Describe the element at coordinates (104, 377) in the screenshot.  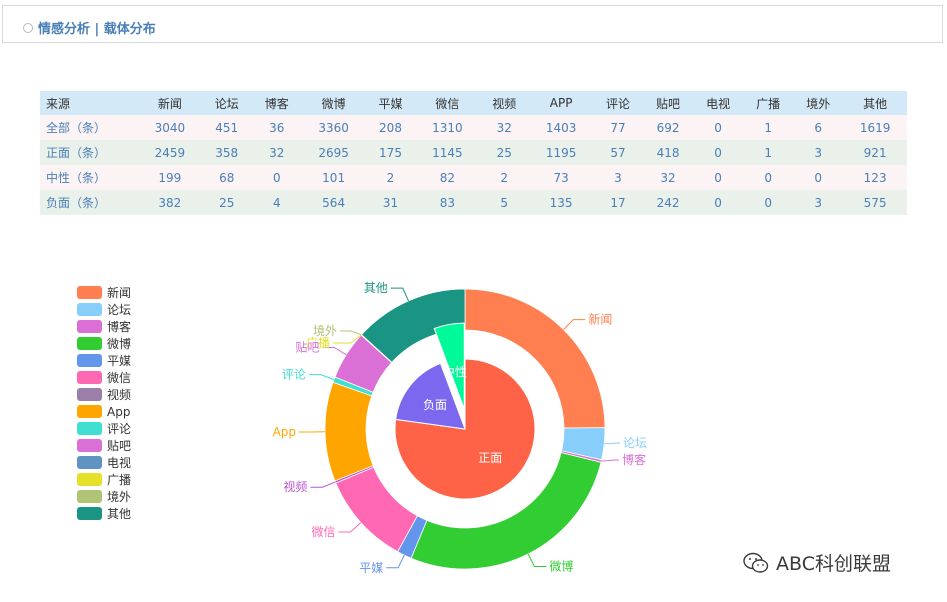
I see `legend-item: 微信` at that location.